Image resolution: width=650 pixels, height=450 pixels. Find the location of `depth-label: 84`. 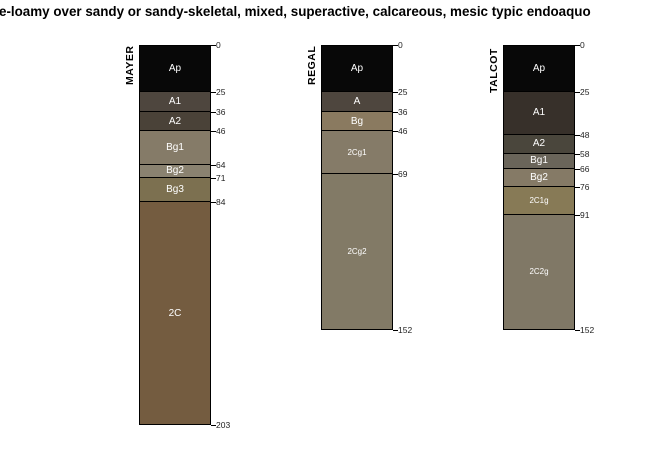

depth-label: 84 is located at coordinates (221, 202).